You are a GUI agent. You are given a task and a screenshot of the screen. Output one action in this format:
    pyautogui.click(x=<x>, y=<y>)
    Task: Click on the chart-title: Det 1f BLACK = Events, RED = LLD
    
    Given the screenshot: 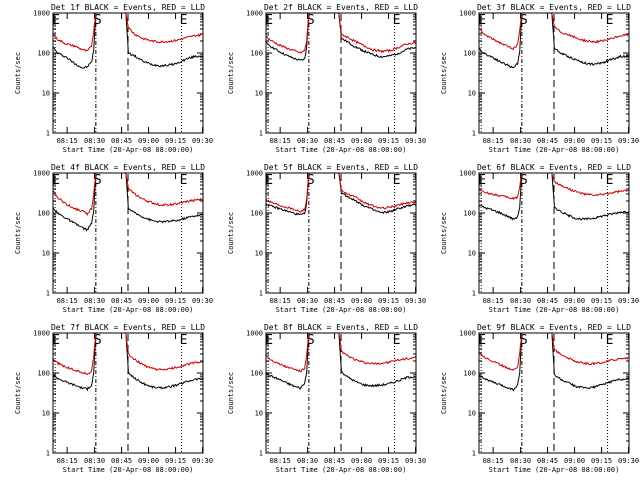 What is the action you would take?
    pyautogui.click(x=128, y=7)
    